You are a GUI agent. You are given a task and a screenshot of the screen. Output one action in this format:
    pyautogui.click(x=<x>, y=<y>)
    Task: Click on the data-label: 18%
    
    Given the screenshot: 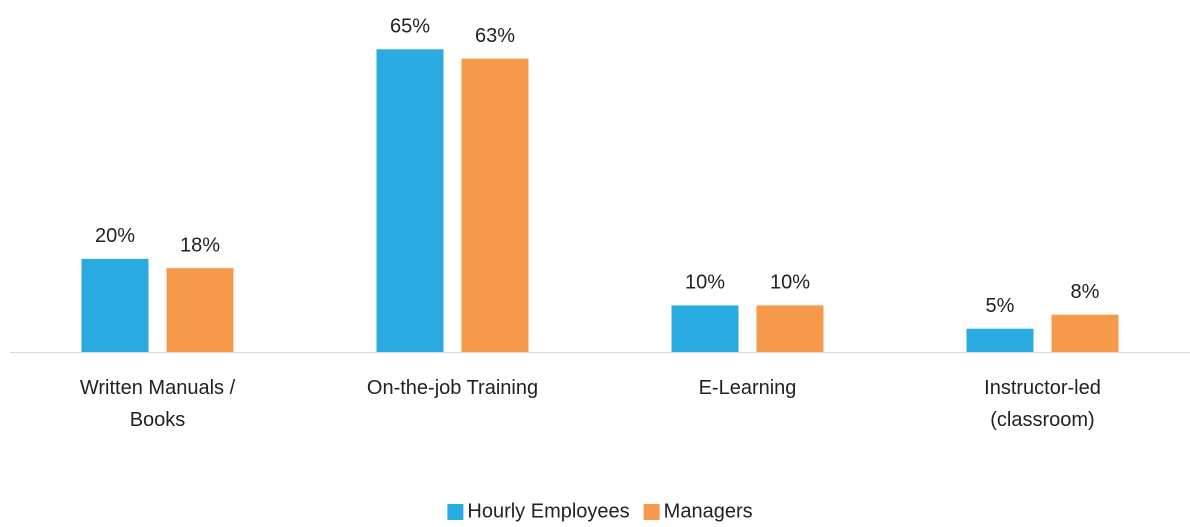 What is the action you would take?
    pyautogui.click(x=200, y=245)
    